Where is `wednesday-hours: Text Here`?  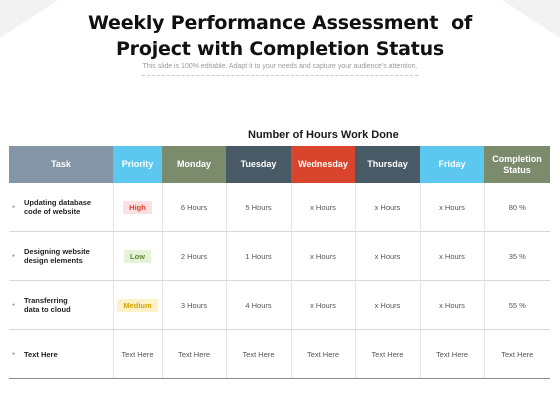 wednesday-hours: Text Here is located at coordinates (322, 354).